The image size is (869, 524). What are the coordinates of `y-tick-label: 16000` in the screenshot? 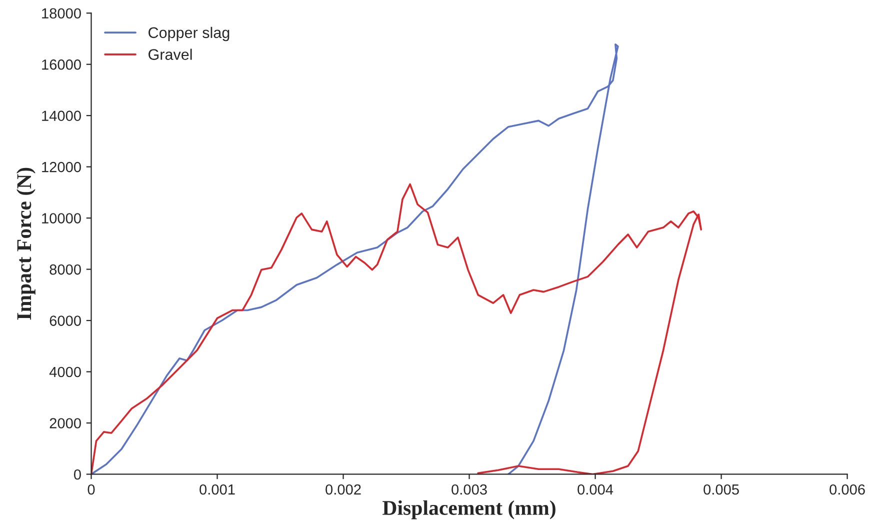 It's located at (61, 64).